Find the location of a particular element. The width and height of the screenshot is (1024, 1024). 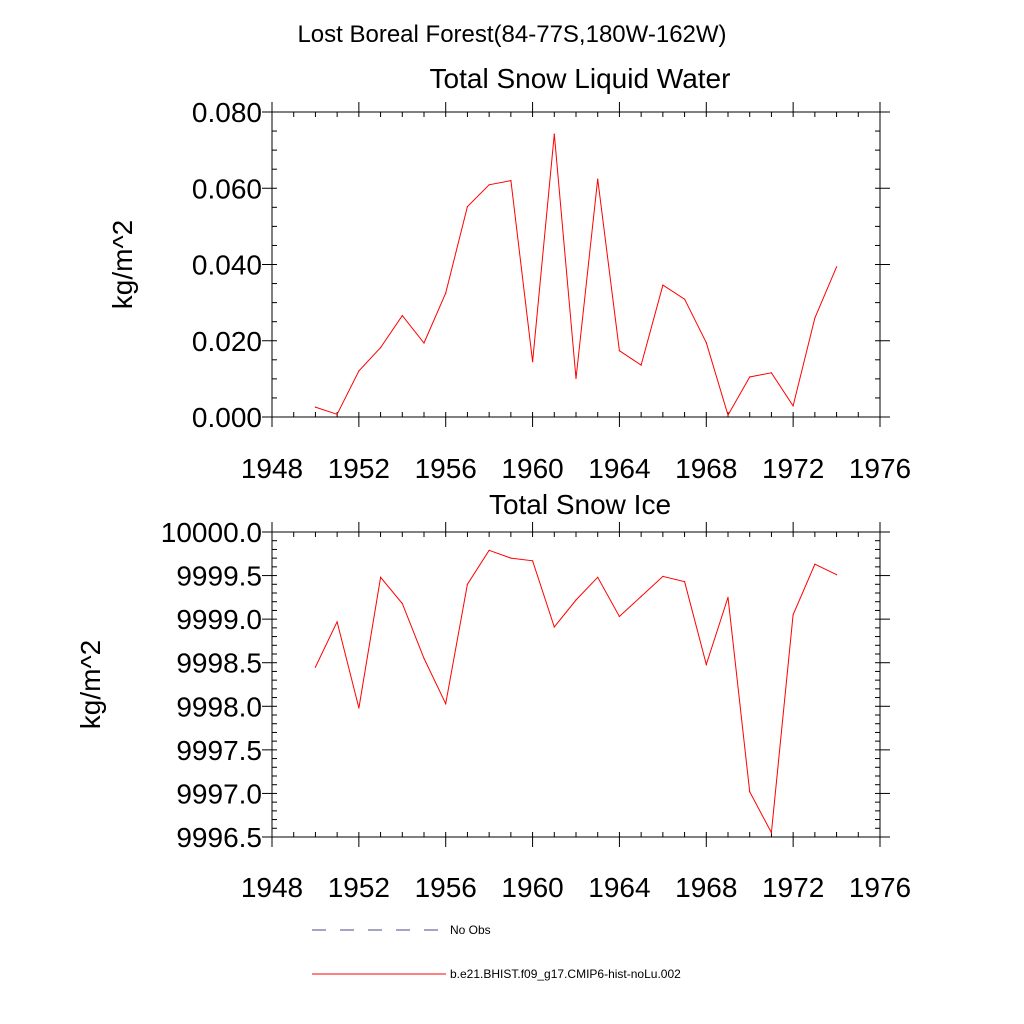

panel-title: Total Snow Ice is located at coordinates (580, 504).